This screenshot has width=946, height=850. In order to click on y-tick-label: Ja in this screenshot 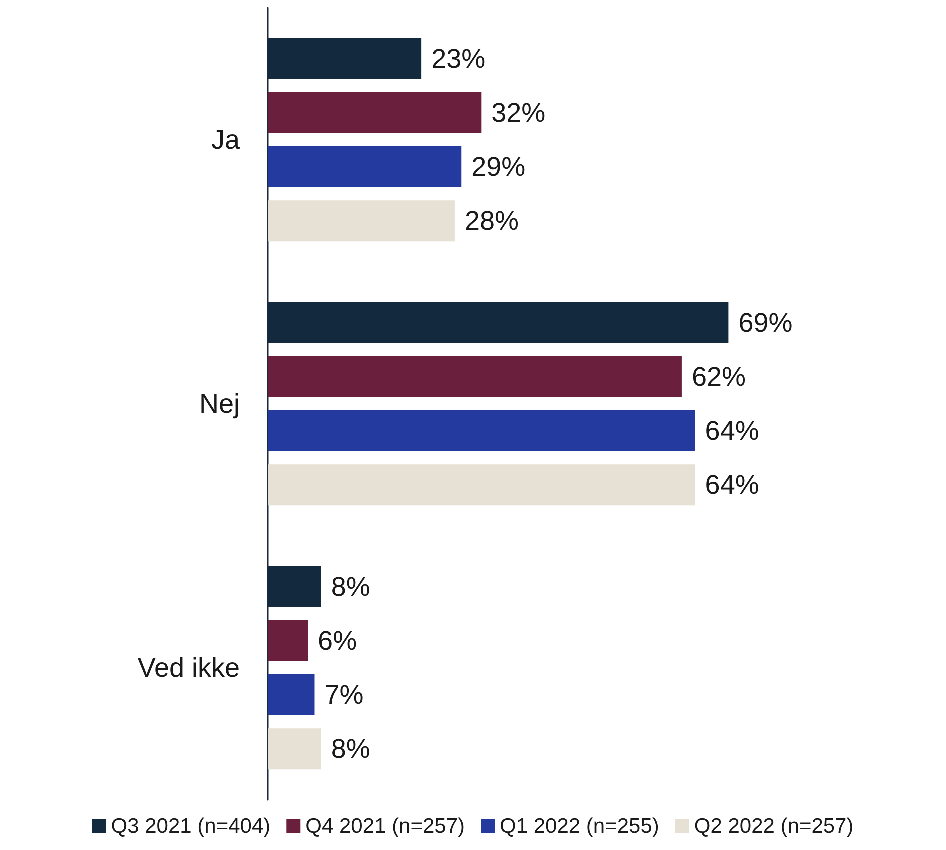, I will do `click(226, 140)`.